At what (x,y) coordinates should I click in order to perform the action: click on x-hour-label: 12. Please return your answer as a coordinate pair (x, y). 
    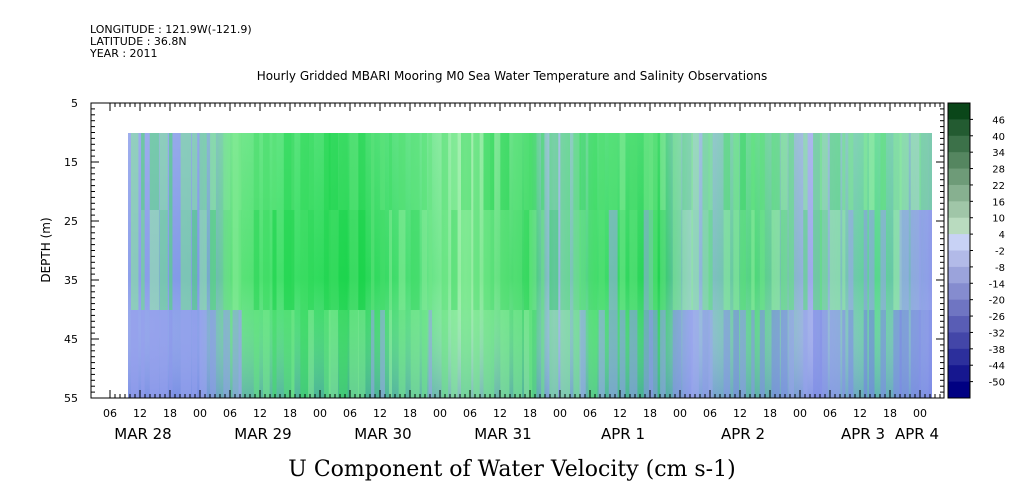
    Looking at the image, I should click on (140, 413).